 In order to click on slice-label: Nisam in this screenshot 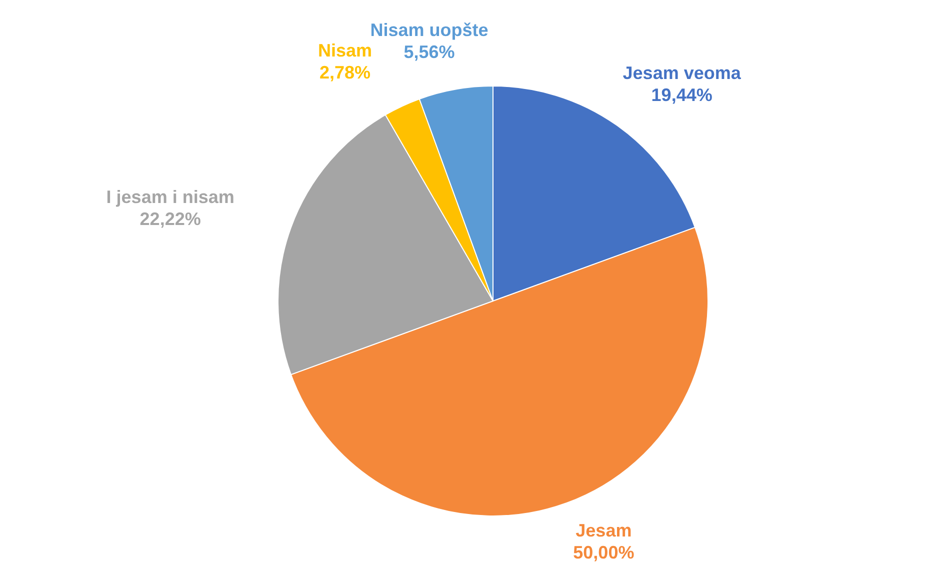, I will do `click(345, 50)`.